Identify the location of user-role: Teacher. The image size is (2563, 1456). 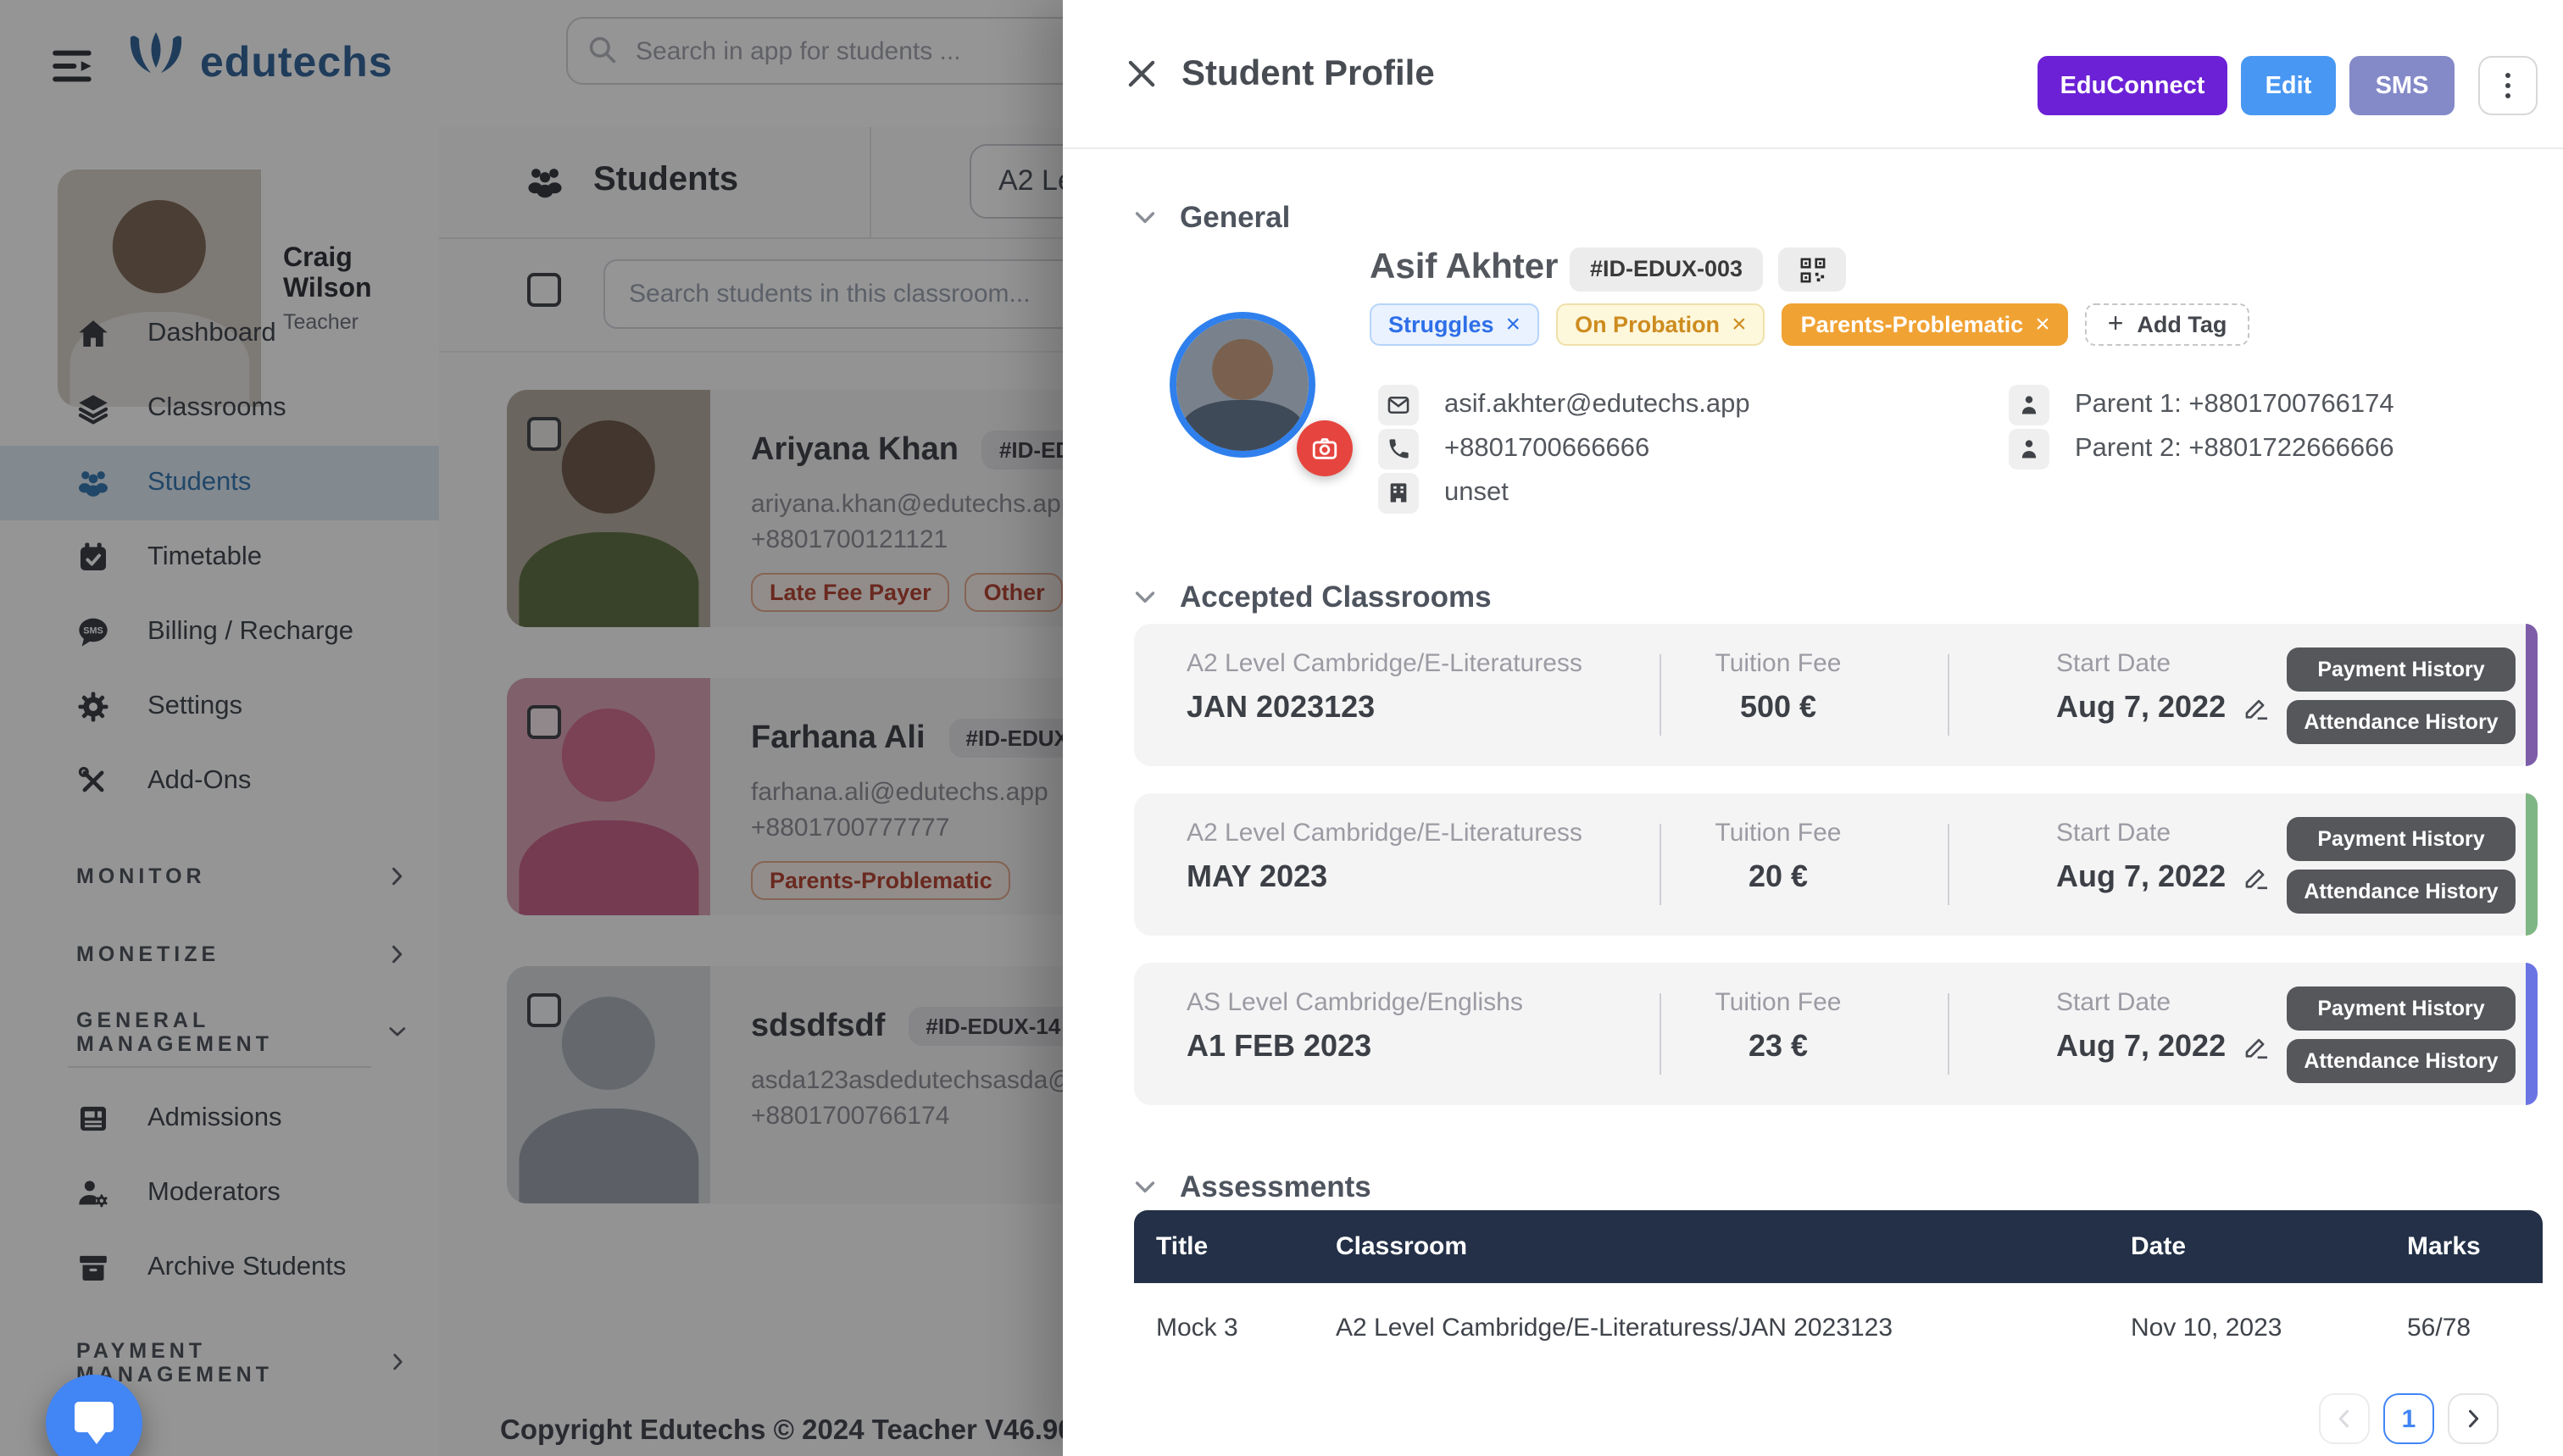
(321, 321).